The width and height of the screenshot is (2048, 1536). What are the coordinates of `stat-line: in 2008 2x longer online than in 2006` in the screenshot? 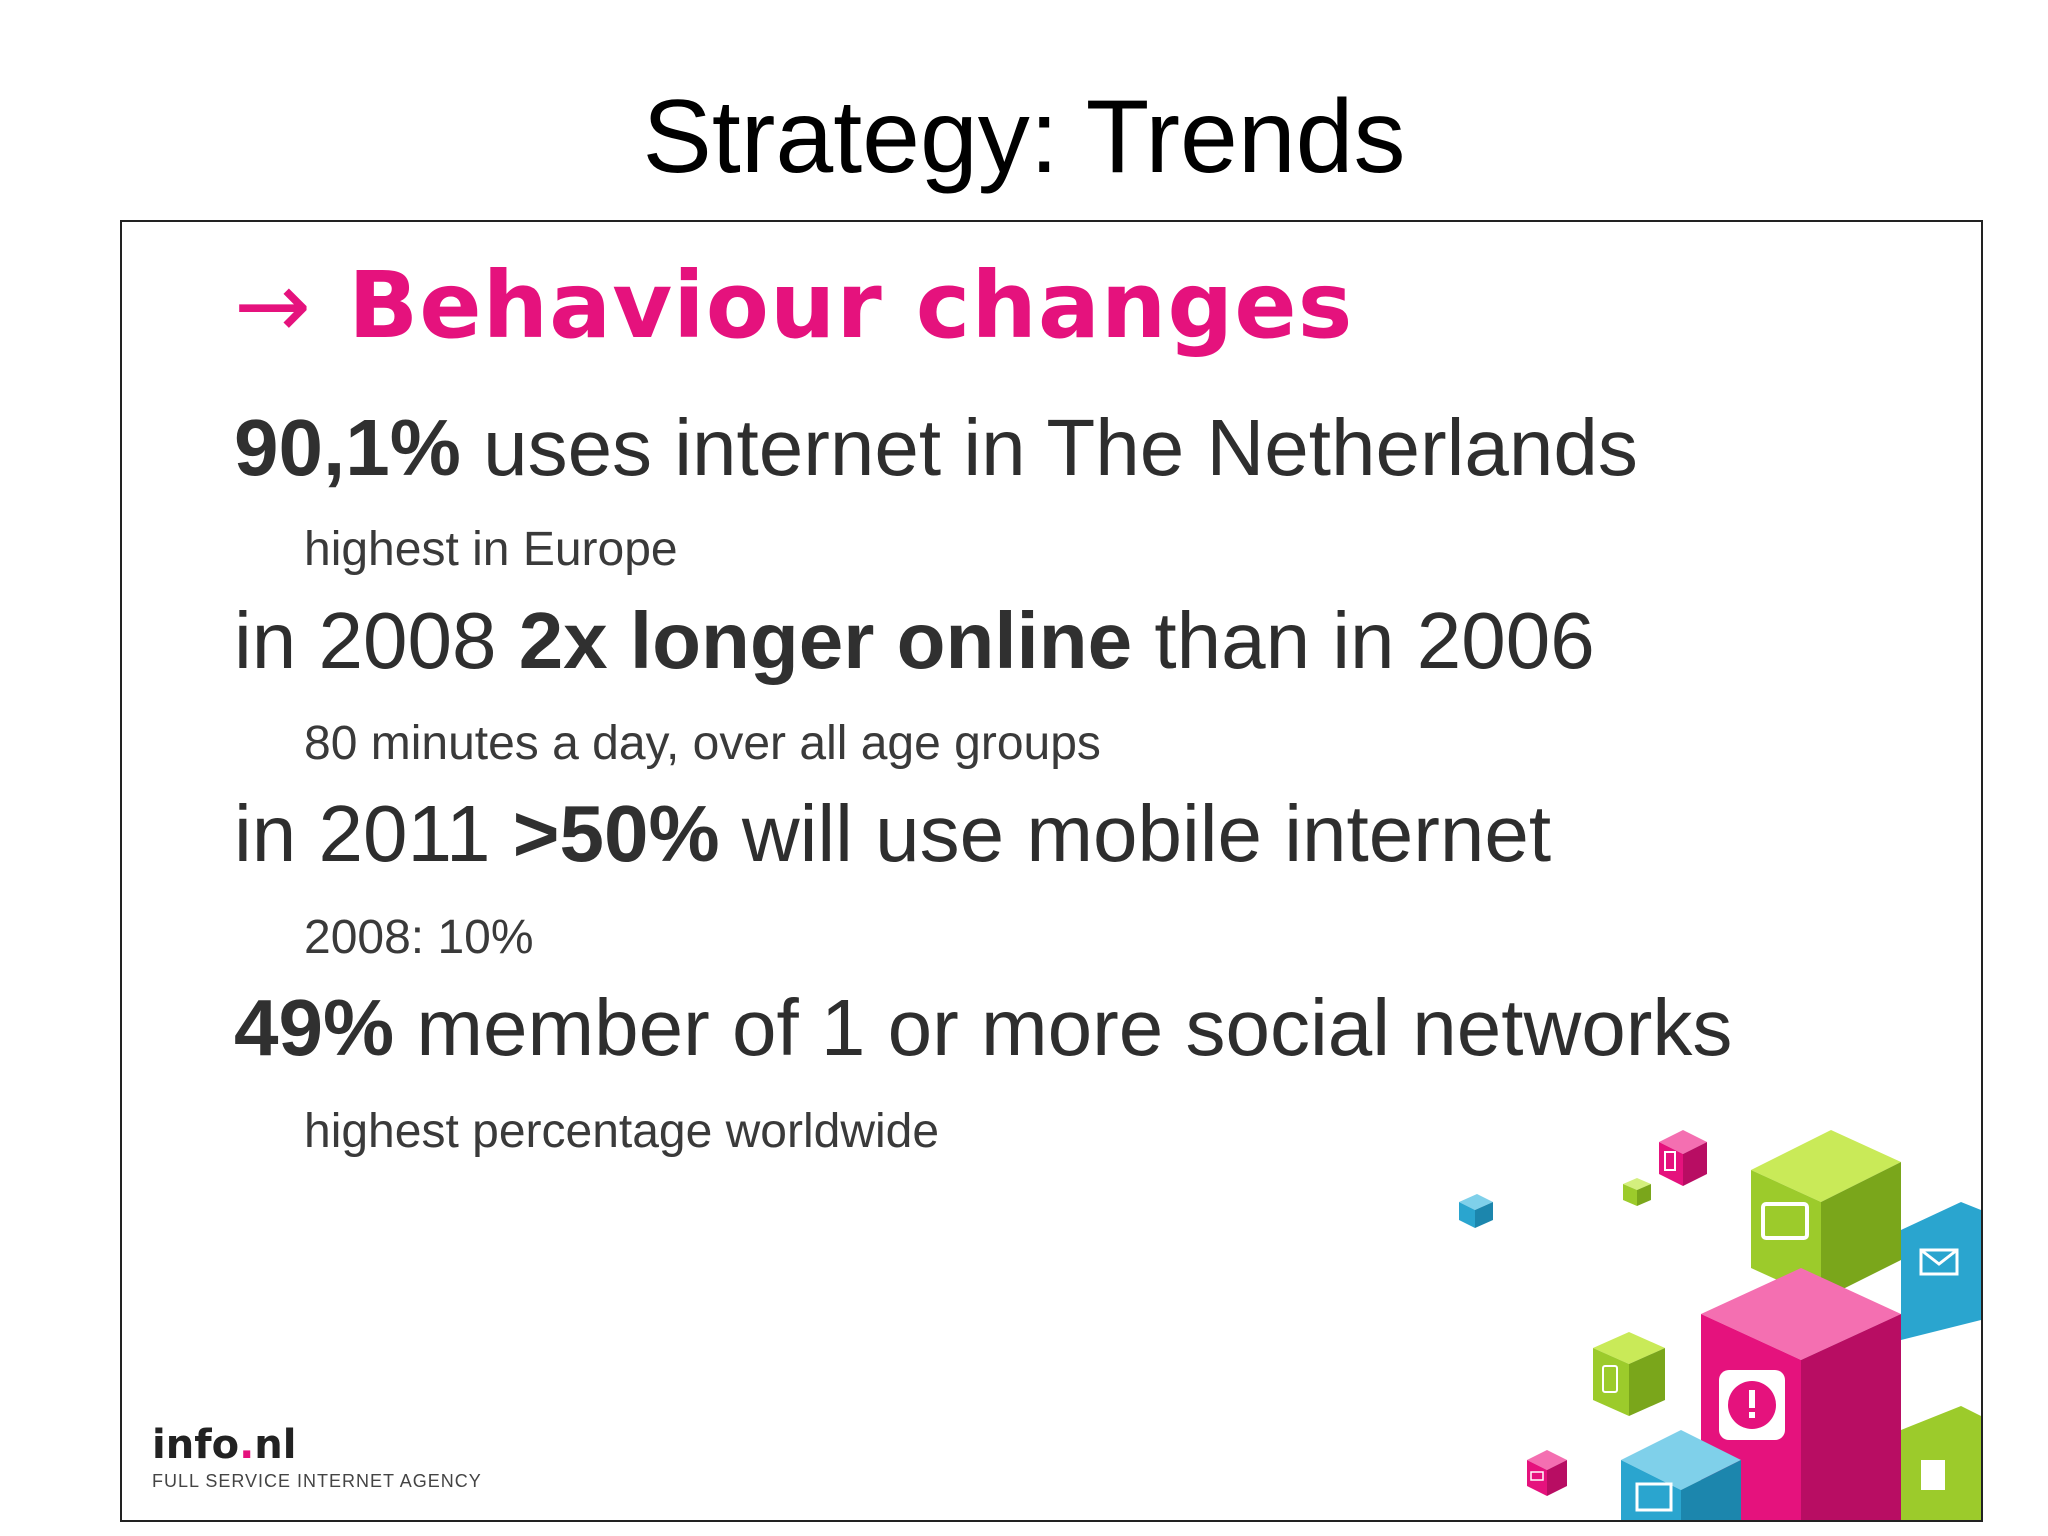 It's located at (914, 641).